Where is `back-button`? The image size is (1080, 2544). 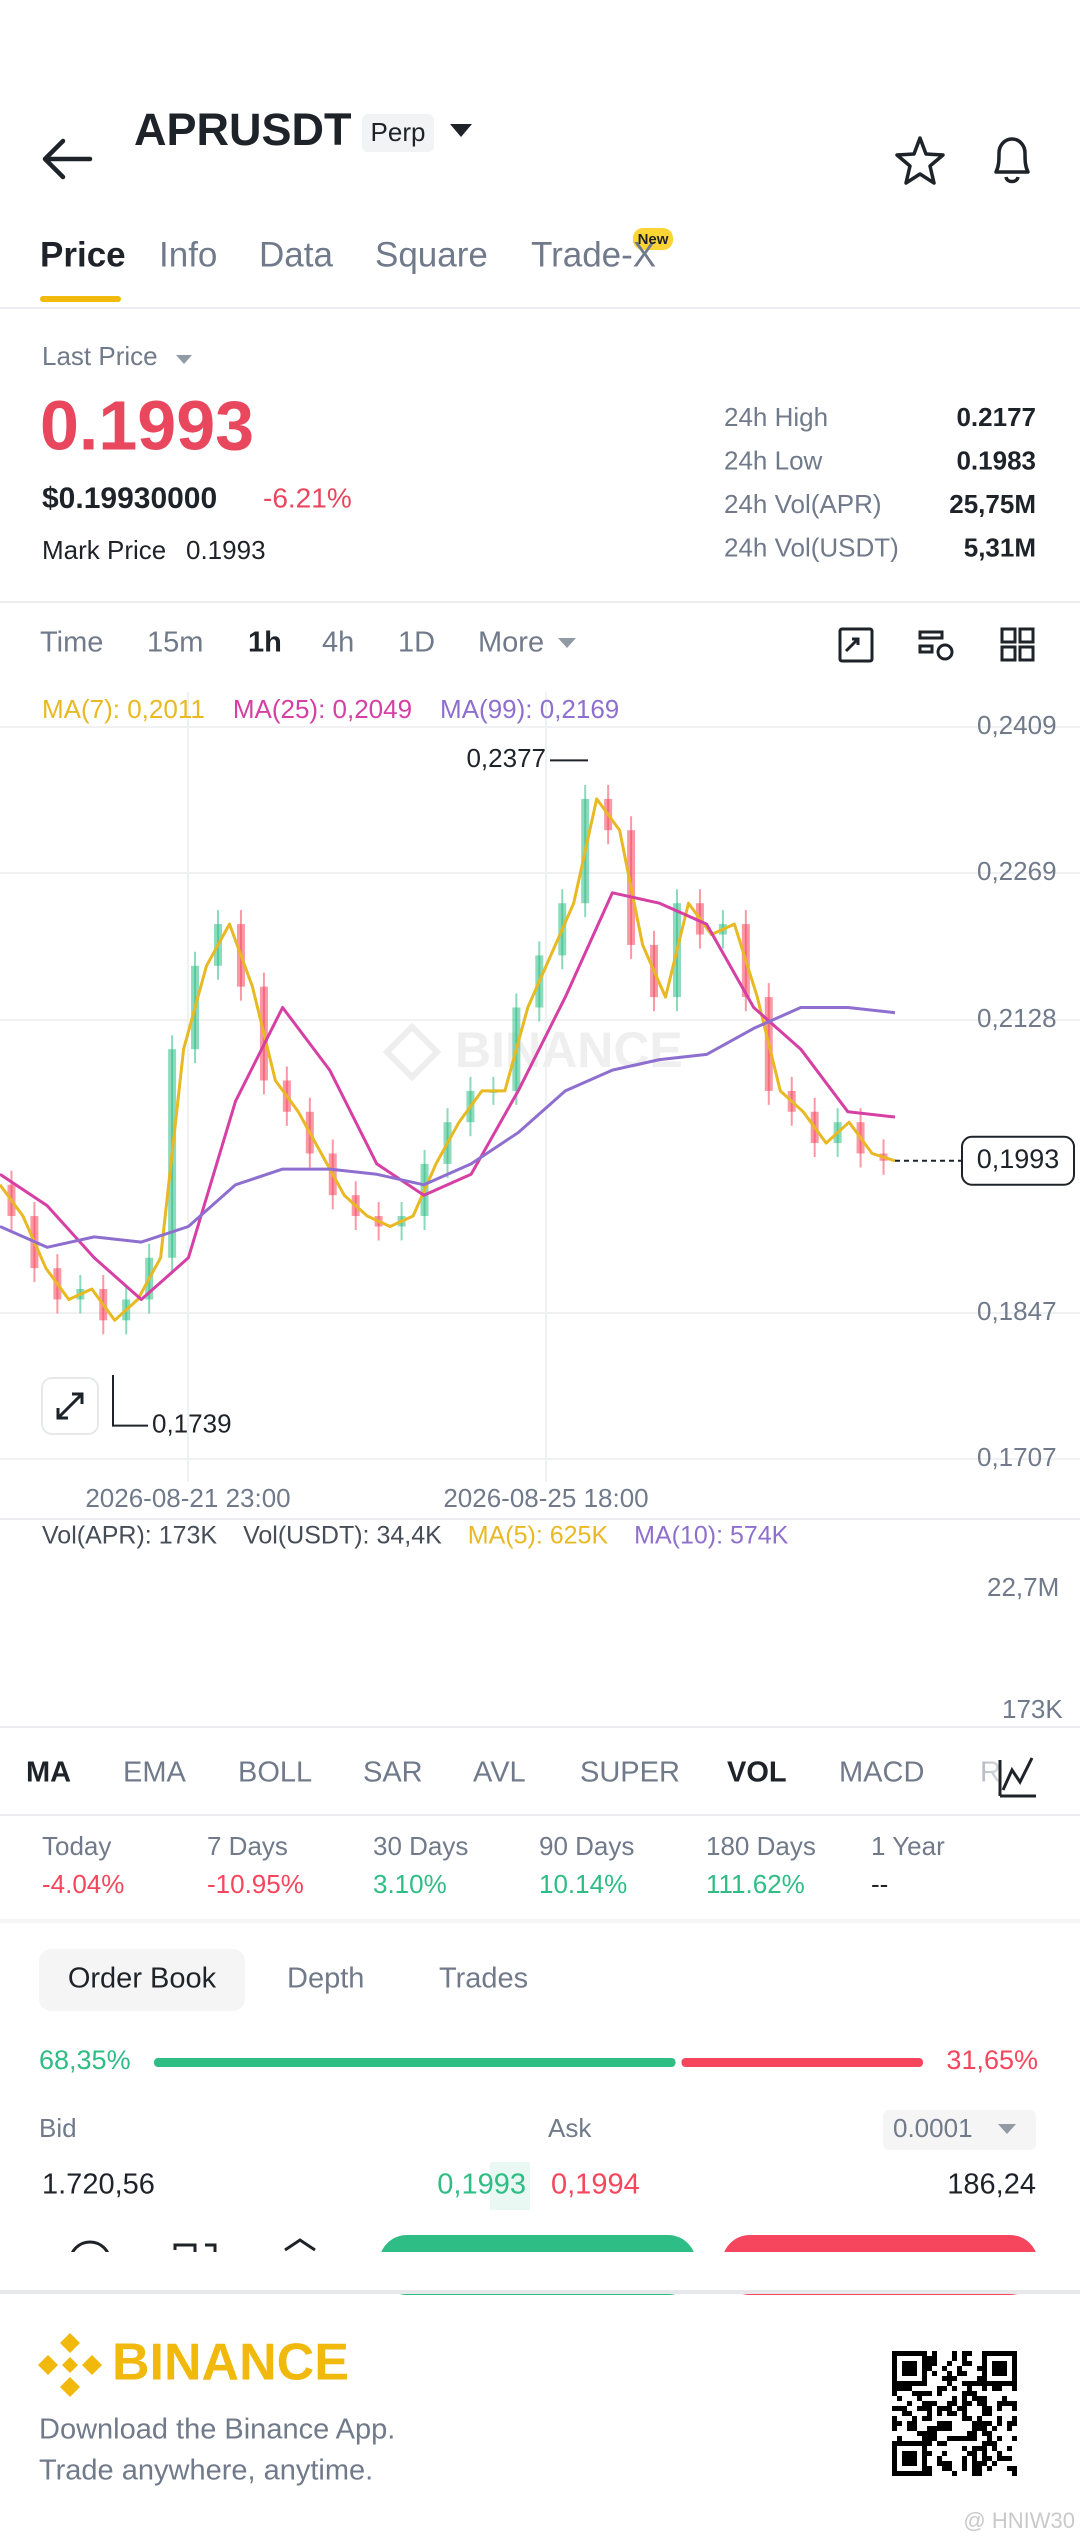
back-button is located at coordinates (67, 159).